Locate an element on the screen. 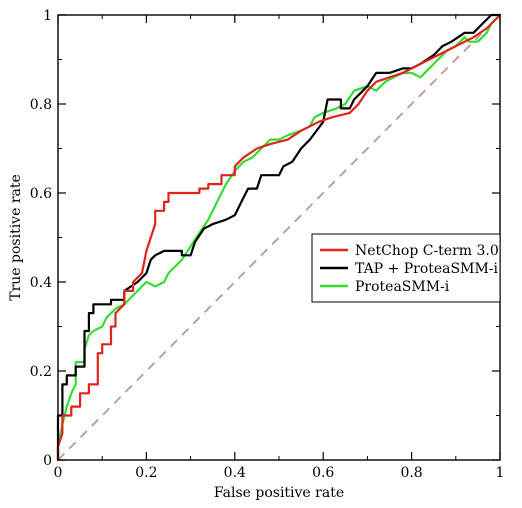  x-tick-label: 0.8 is located at coordinates (411, 473).